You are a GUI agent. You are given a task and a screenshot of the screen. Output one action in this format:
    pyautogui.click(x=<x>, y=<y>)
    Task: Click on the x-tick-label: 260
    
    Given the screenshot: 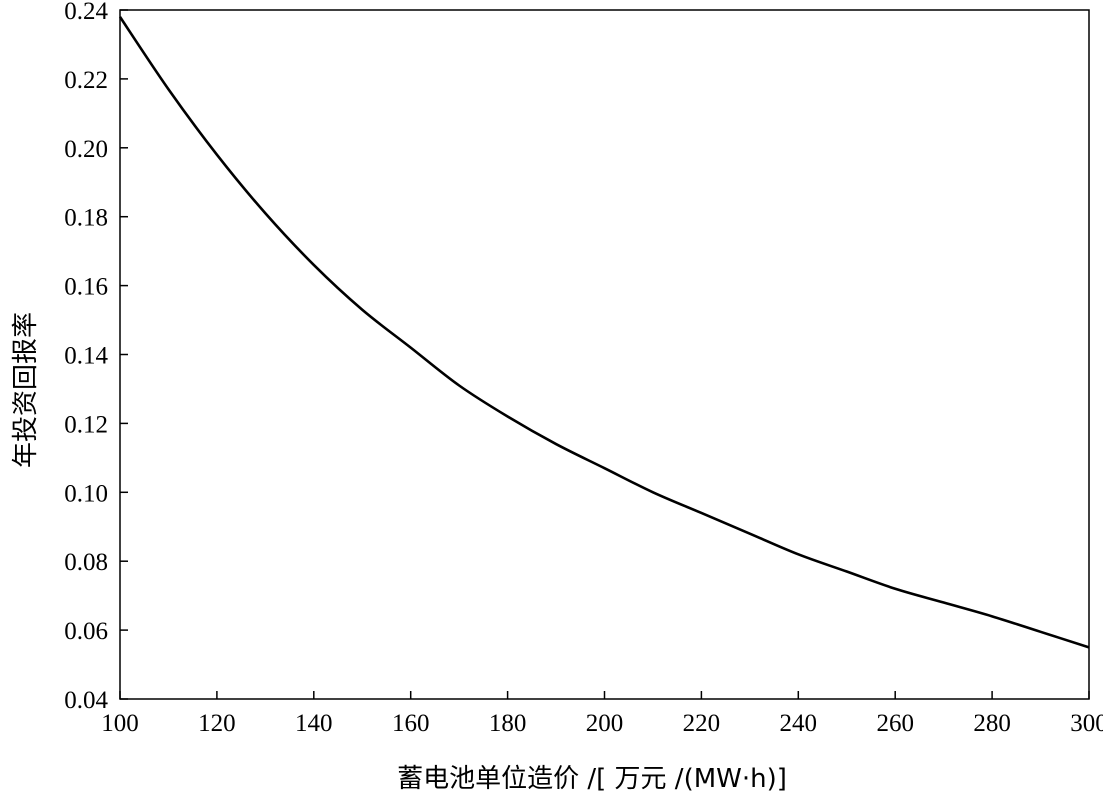 What is the action you would take?
    pyautogui.click(x=895, y=723)
    